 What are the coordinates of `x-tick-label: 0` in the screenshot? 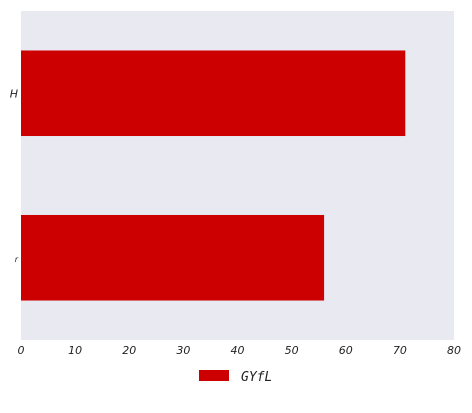 It's located at (21, 350).